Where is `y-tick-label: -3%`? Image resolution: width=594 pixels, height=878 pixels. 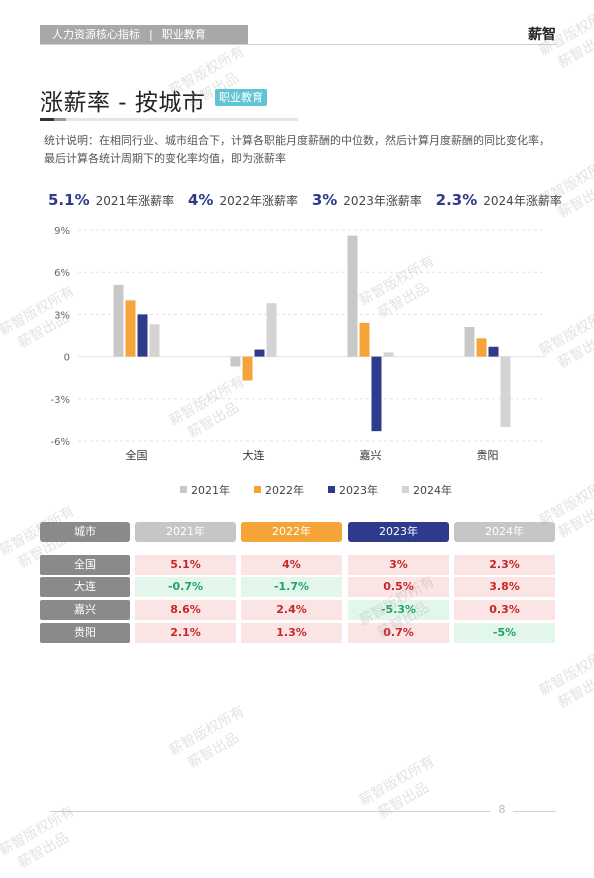
y-tick-label: -3% is located at coordinates (60, 400).